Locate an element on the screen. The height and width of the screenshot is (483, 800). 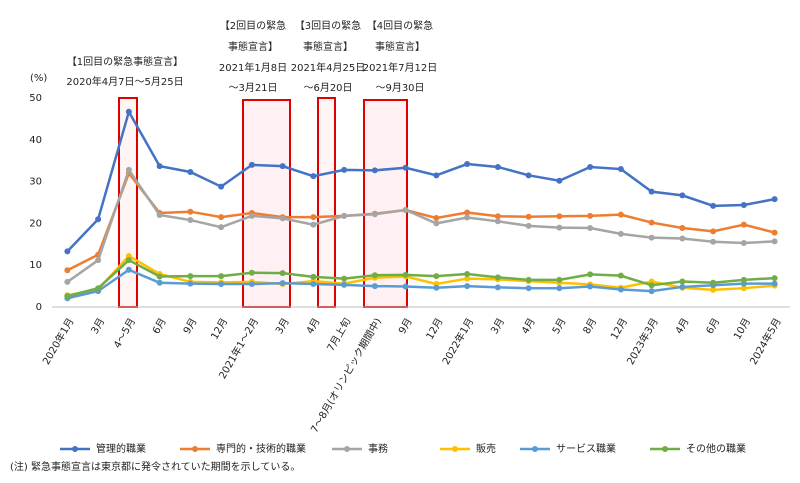
y-tick-label: 50 is located at coordinates (35, 98).